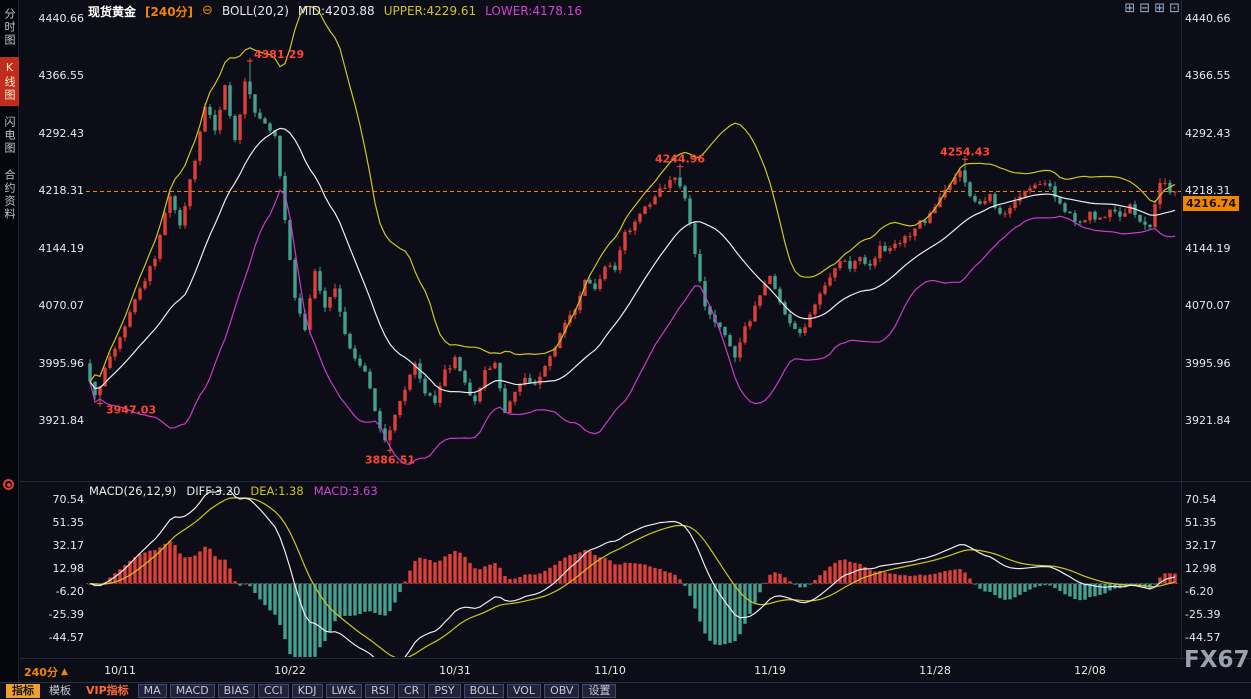 The height and width of the screenshot is (699, 1251). I want to click on macd-axis-label-right: 12.98, so click(1201, 568).